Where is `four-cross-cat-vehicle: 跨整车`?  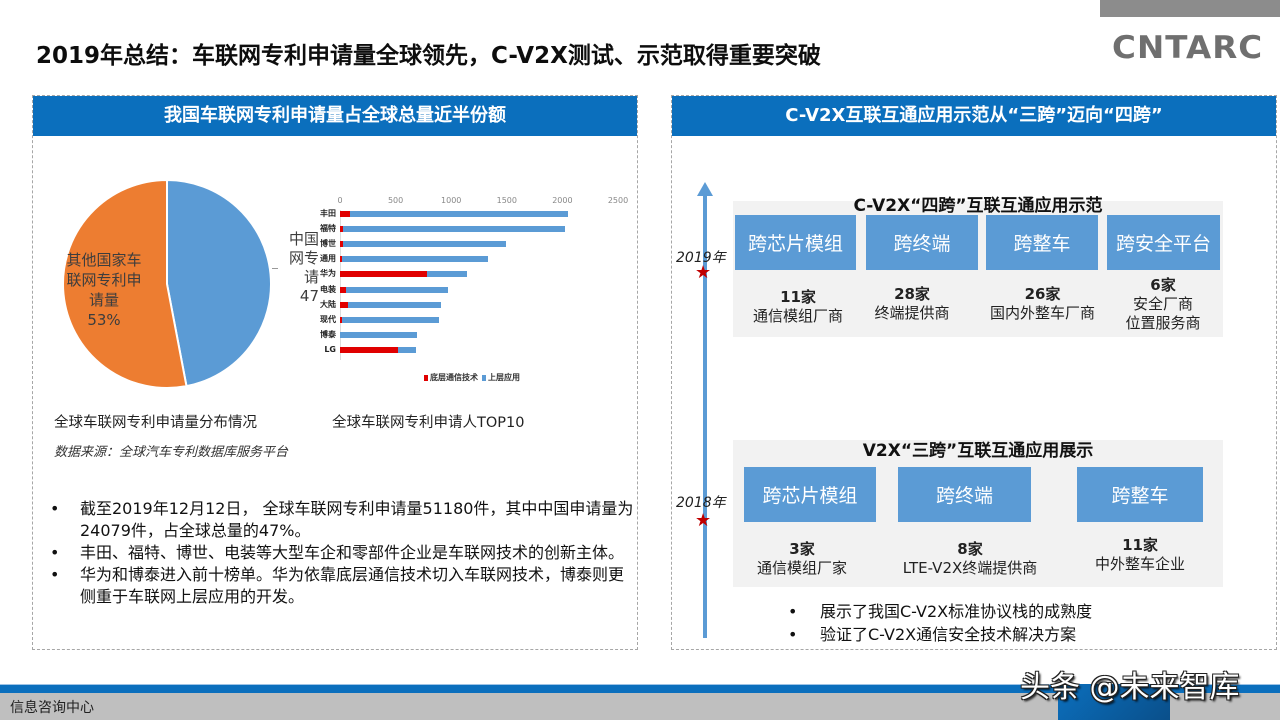 four-cross-cat-vehicle: 跨整车 is located at coordinates (1042, 242).